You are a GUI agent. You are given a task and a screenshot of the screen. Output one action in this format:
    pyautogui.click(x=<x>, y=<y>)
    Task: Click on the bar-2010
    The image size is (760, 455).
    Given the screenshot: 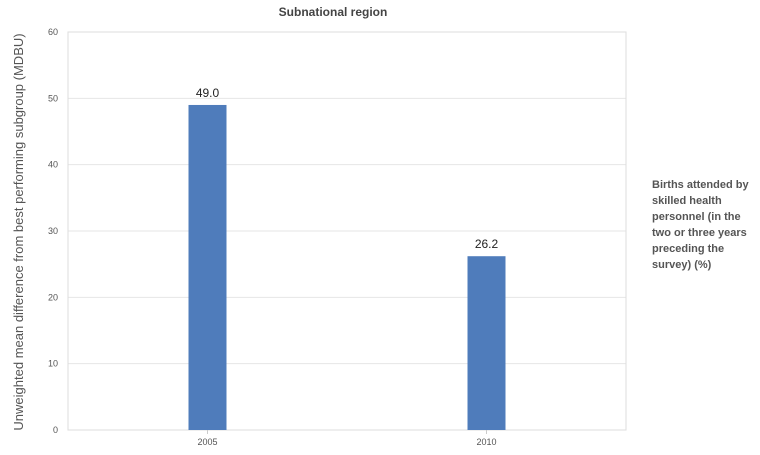 What is the action you would take?
    pyautogui.click(x=486, y=343)
    